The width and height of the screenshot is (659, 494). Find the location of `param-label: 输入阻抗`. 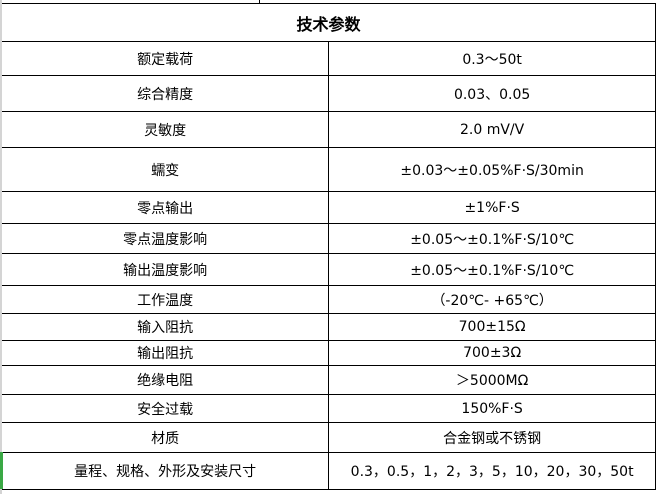

param-label: 输入阻抗 is located at coordinates (166, 327).